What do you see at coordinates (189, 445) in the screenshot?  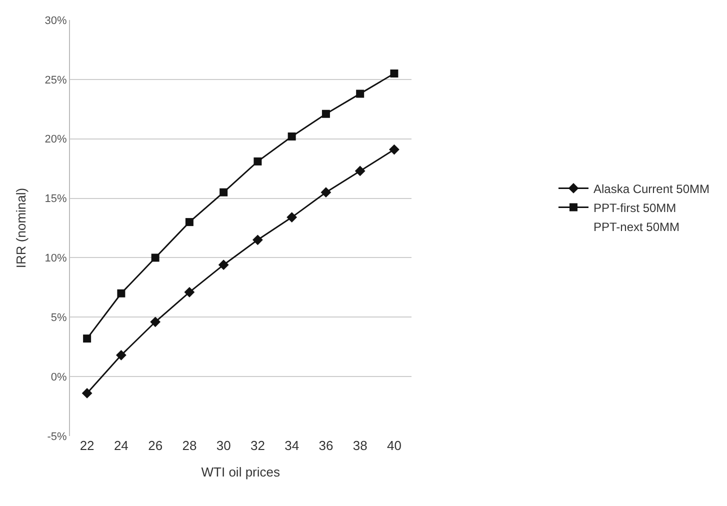 I see `x-tick-label: 28` at bounding box center [189, 445].